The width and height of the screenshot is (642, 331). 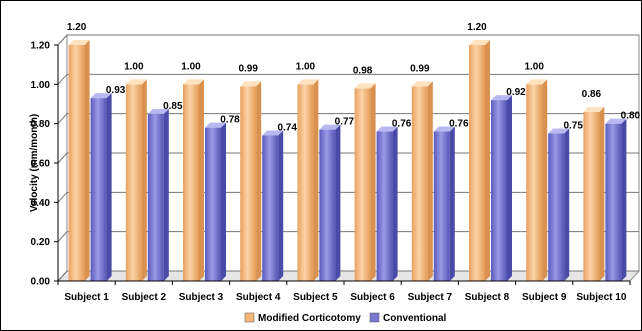 I want to click on y-tick-label: 0.20, so click(x=41, y=242).